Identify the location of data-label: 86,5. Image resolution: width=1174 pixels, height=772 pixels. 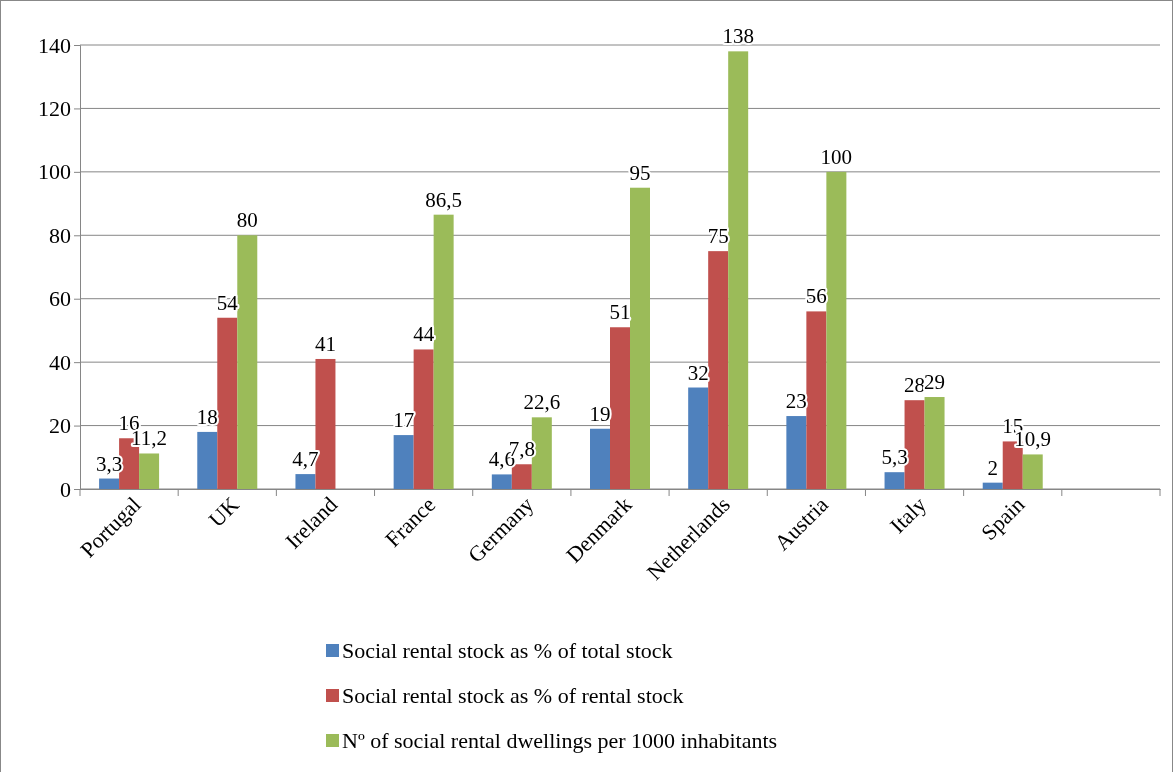
(444, 199).